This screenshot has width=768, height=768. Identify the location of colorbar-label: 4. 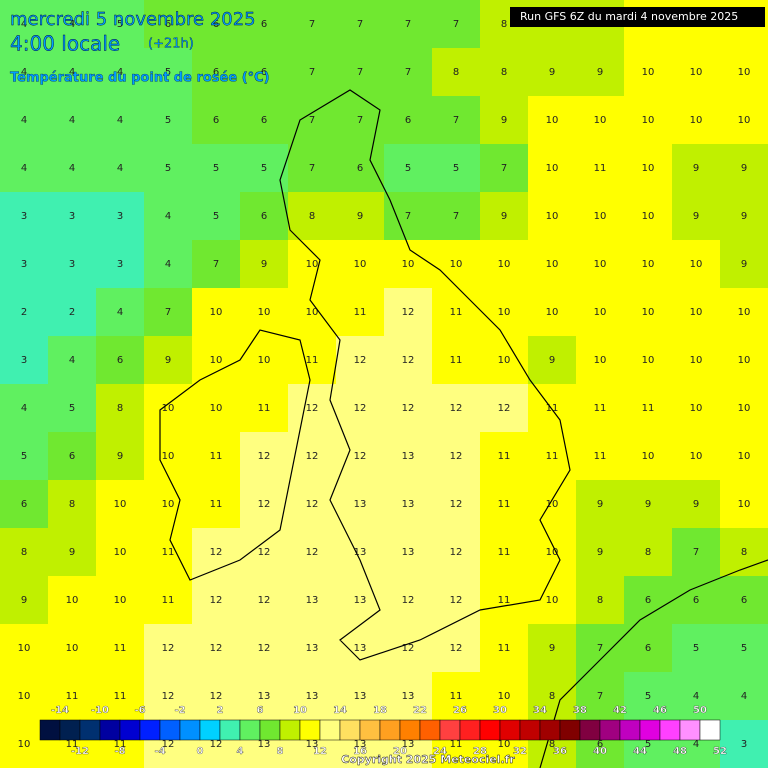
(240, 751).